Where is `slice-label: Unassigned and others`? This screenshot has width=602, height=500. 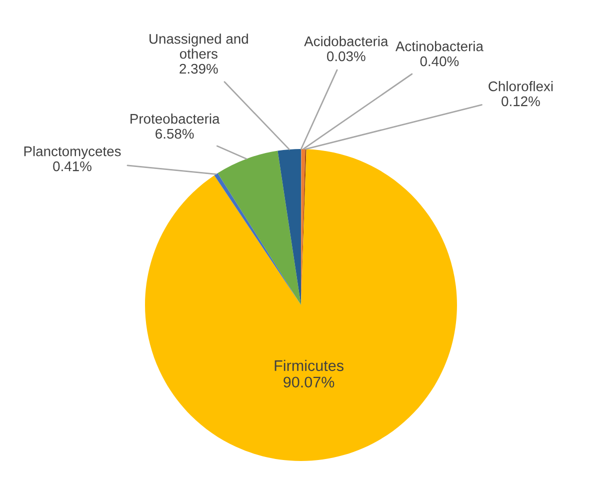
slice-label: Unassigned and others is located at coordinates (199, 46).